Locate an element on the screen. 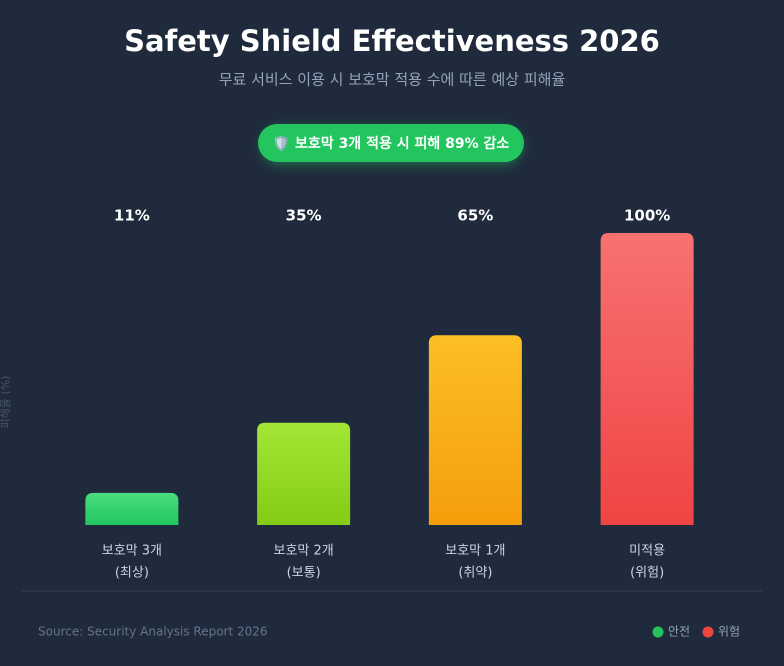 The width and height of the screenshot is (784, 666). x-tick-label: 미적용 is located at coordinates (647, 551).